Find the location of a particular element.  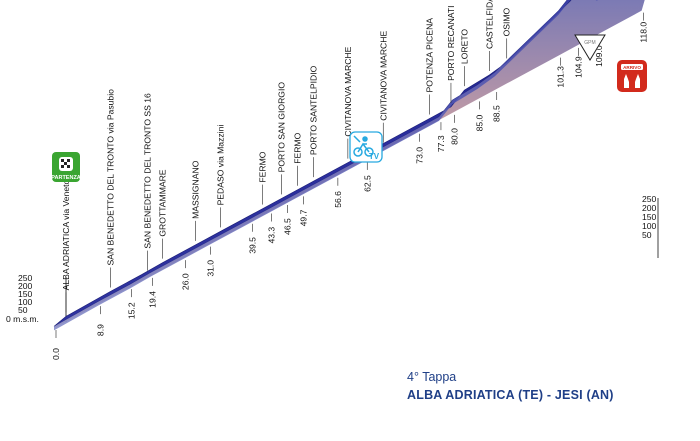

km-label: 15.2 is located at coordinates (132, 310).